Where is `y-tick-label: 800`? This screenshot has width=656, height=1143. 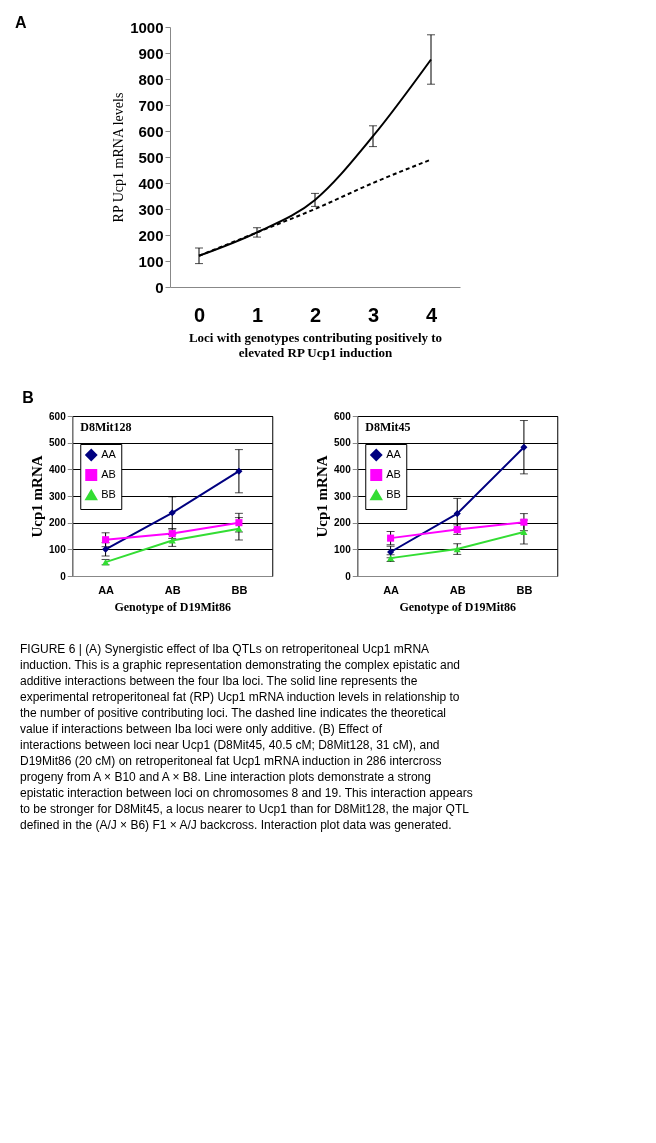 y-tick-label: 800 is located at coordinates (151, 79).